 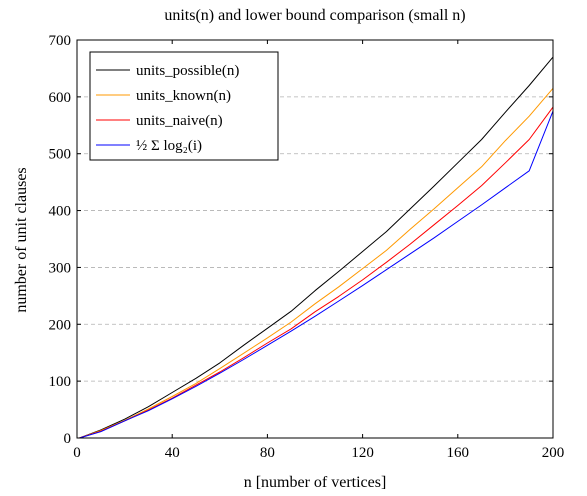 I want to click on x-tick-label-40: 40, so click(x=172, y=453).